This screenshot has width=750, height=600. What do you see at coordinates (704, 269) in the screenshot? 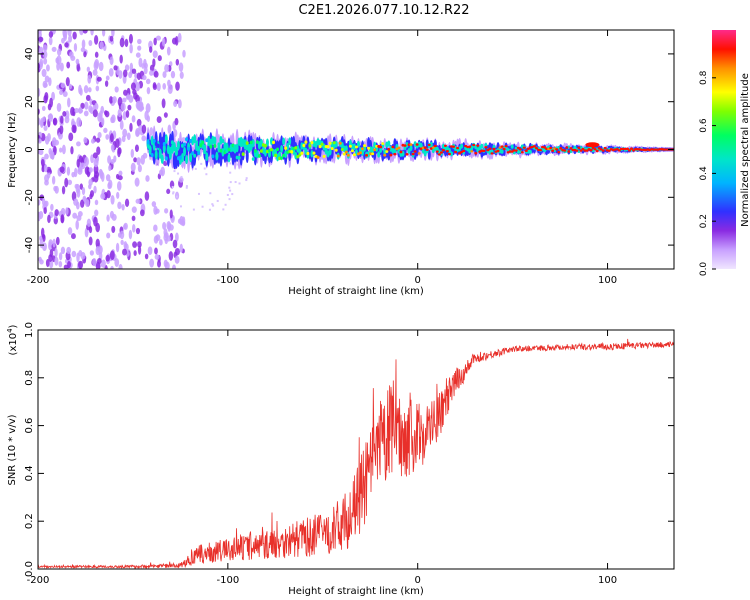
I see `colorbar-tick-label: 0.0` at bounding box center [704, 269].